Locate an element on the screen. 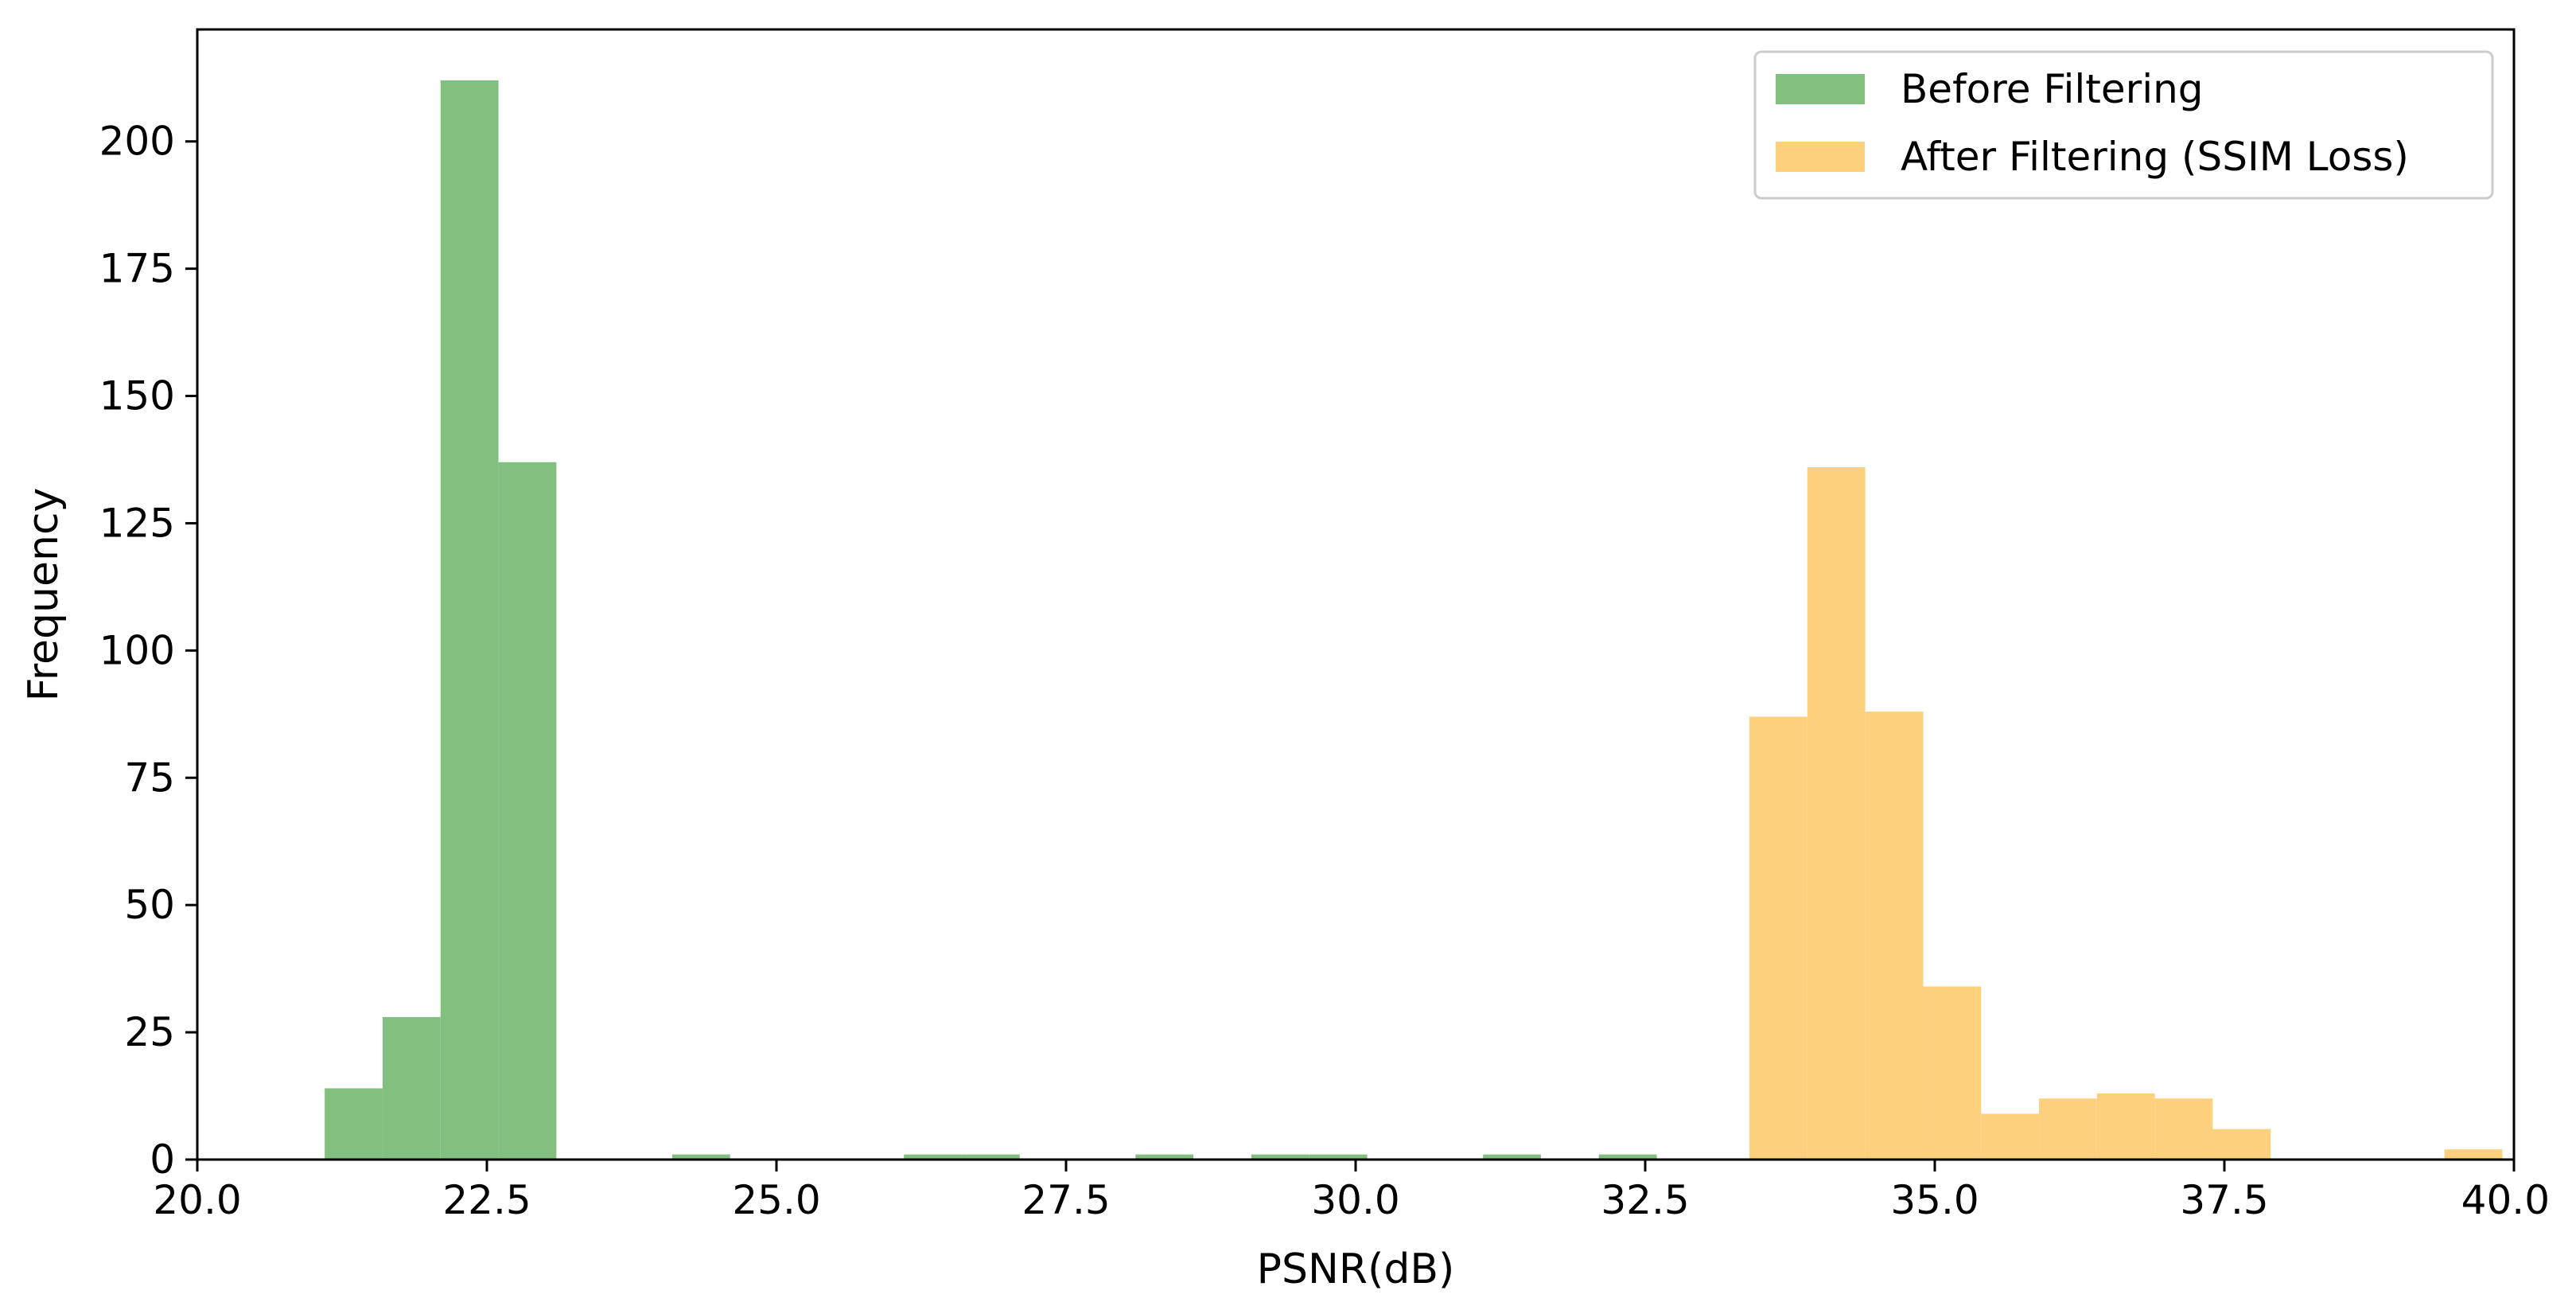 The height and width of the screenshot is (1306, 2576). y-tick-label: 150 is located at coordinates (137, 396).